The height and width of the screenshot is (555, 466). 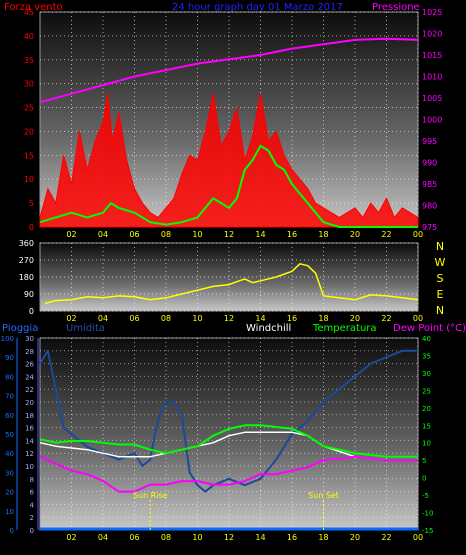 I want to click on sunset-label: Sun Set, so click(x=323, y=495).